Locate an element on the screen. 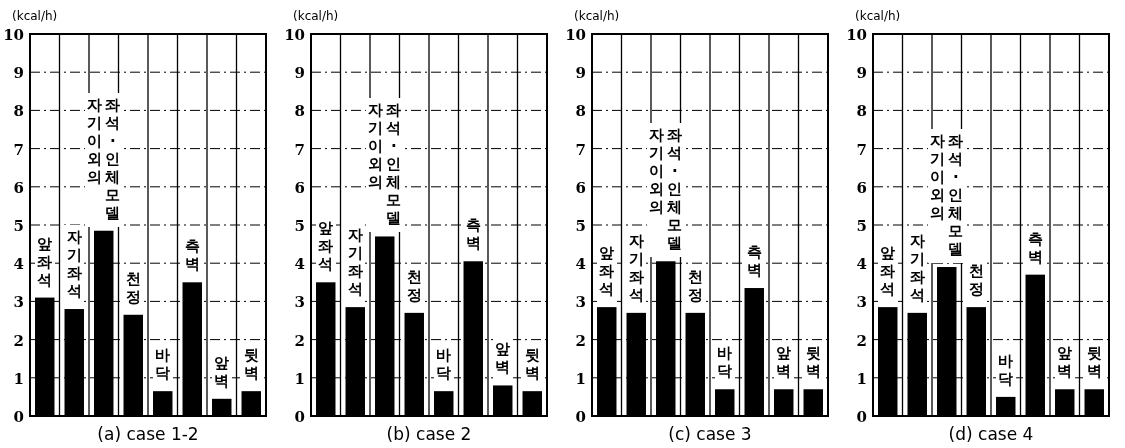  text: (c) case 3 is located at coordinates (710, 434).